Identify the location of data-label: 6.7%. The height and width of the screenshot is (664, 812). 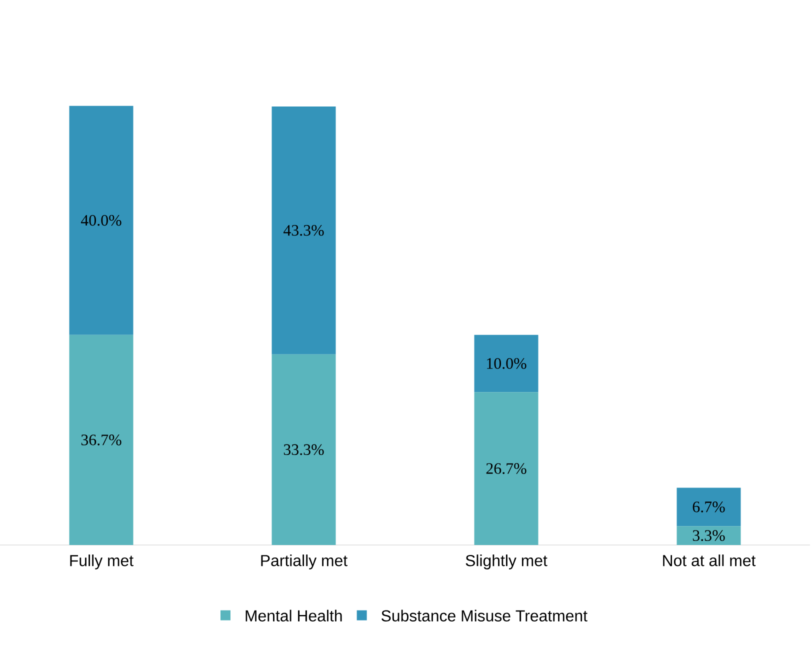
(708, 507).